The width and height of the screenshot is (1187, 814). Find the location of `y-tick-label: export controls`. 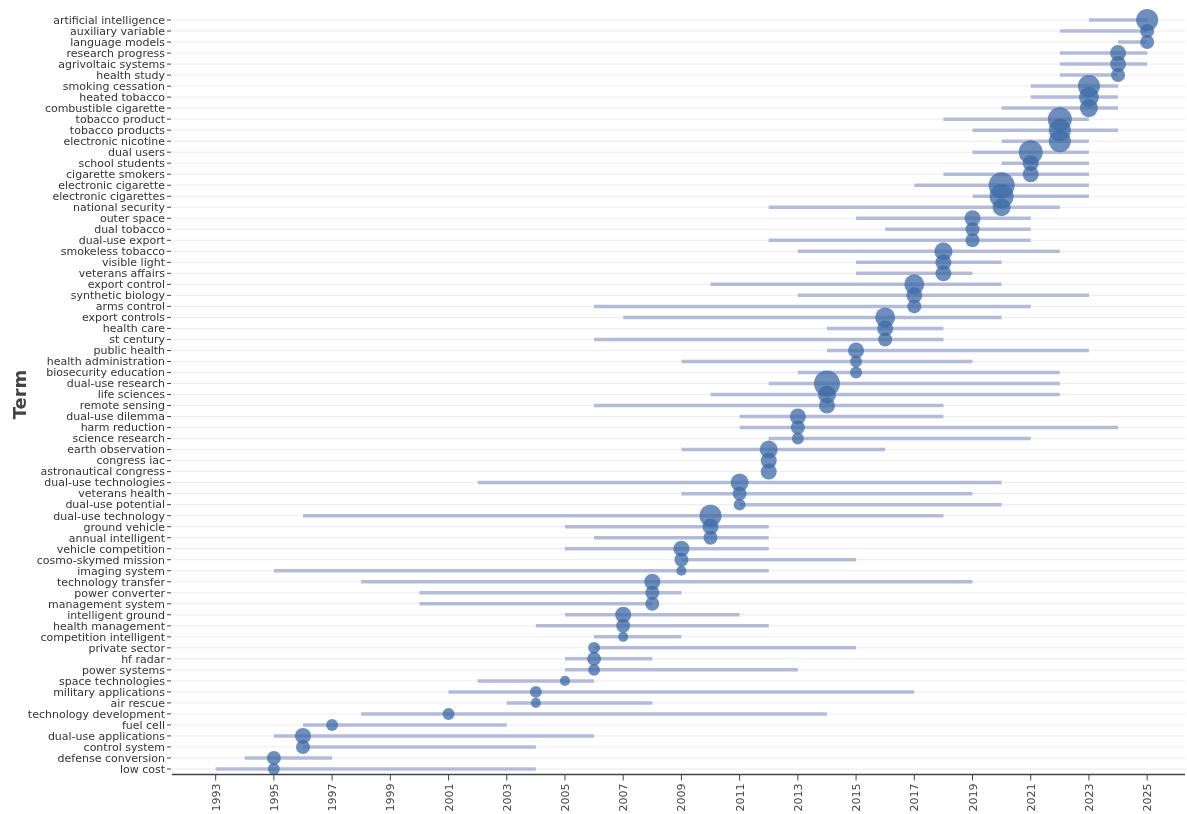

y-tick-label: export controls is located at coordinates (124, 318).